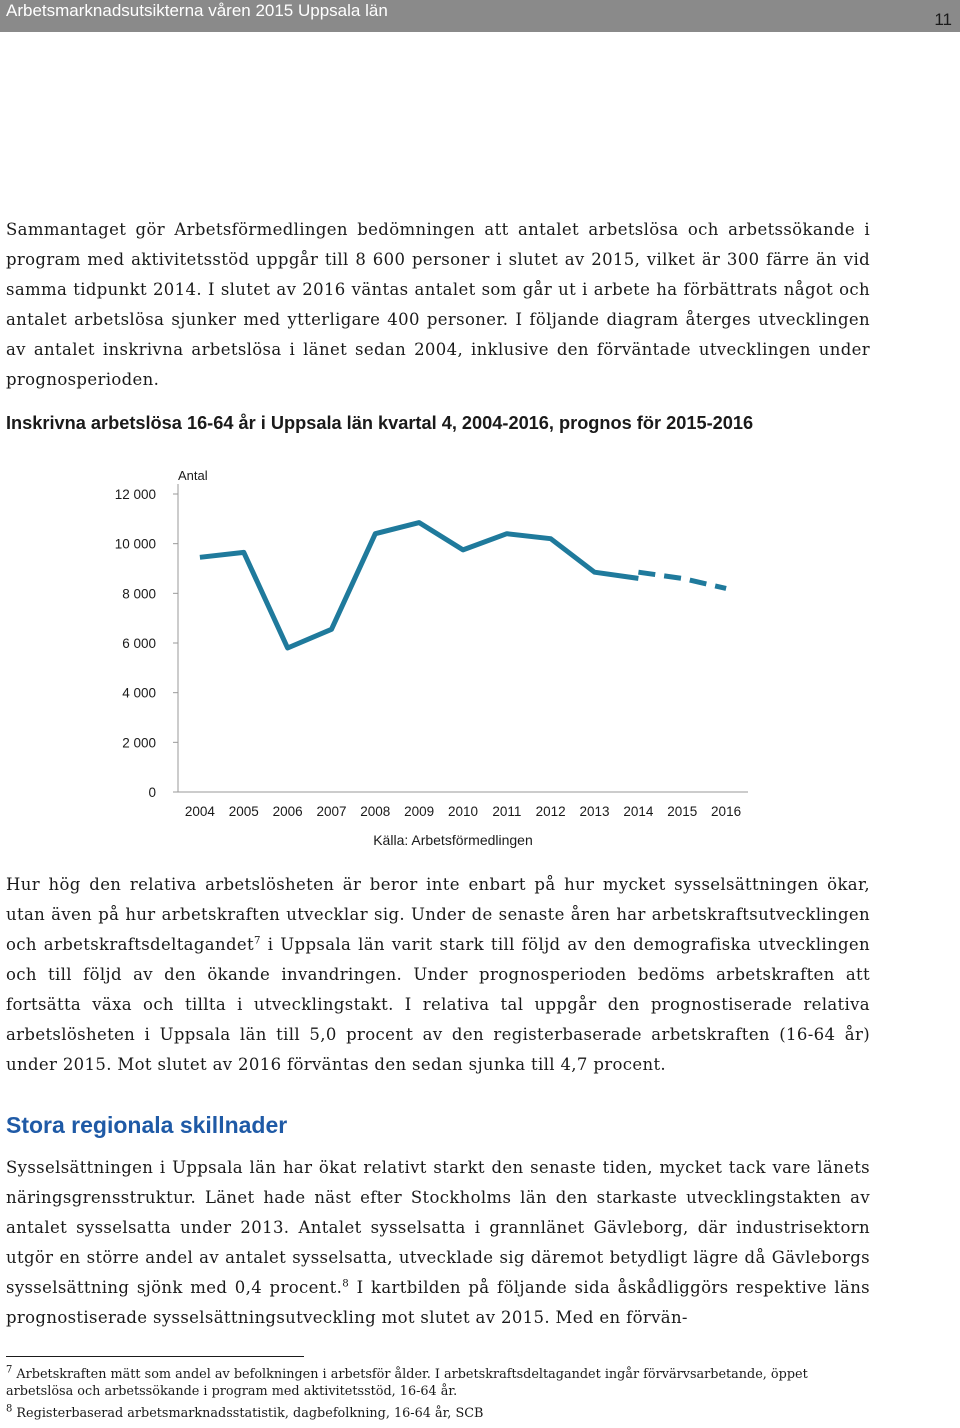 The image size is (960, 1428). I want to click on forecast-series-line, so click(682, 580).